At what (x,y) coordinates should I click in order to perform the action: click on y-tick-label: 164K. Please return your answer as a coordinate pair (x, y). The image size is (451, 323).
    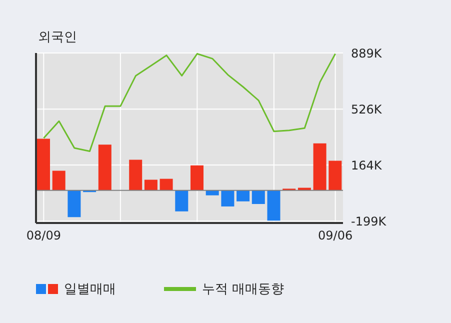
    Looking at the image, I should click on (367, 165).